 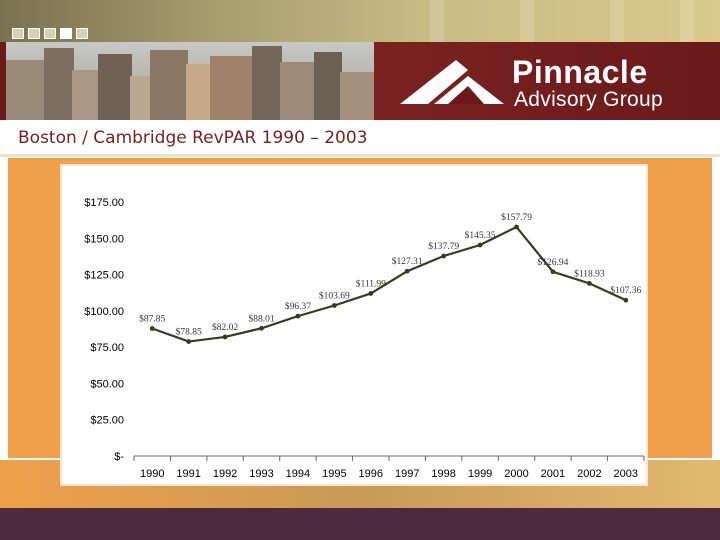 What do you see at coordinates (104, 239) in the screenshot?
I see `y-tick-label: $150.00` at bounding box center [104, 239].